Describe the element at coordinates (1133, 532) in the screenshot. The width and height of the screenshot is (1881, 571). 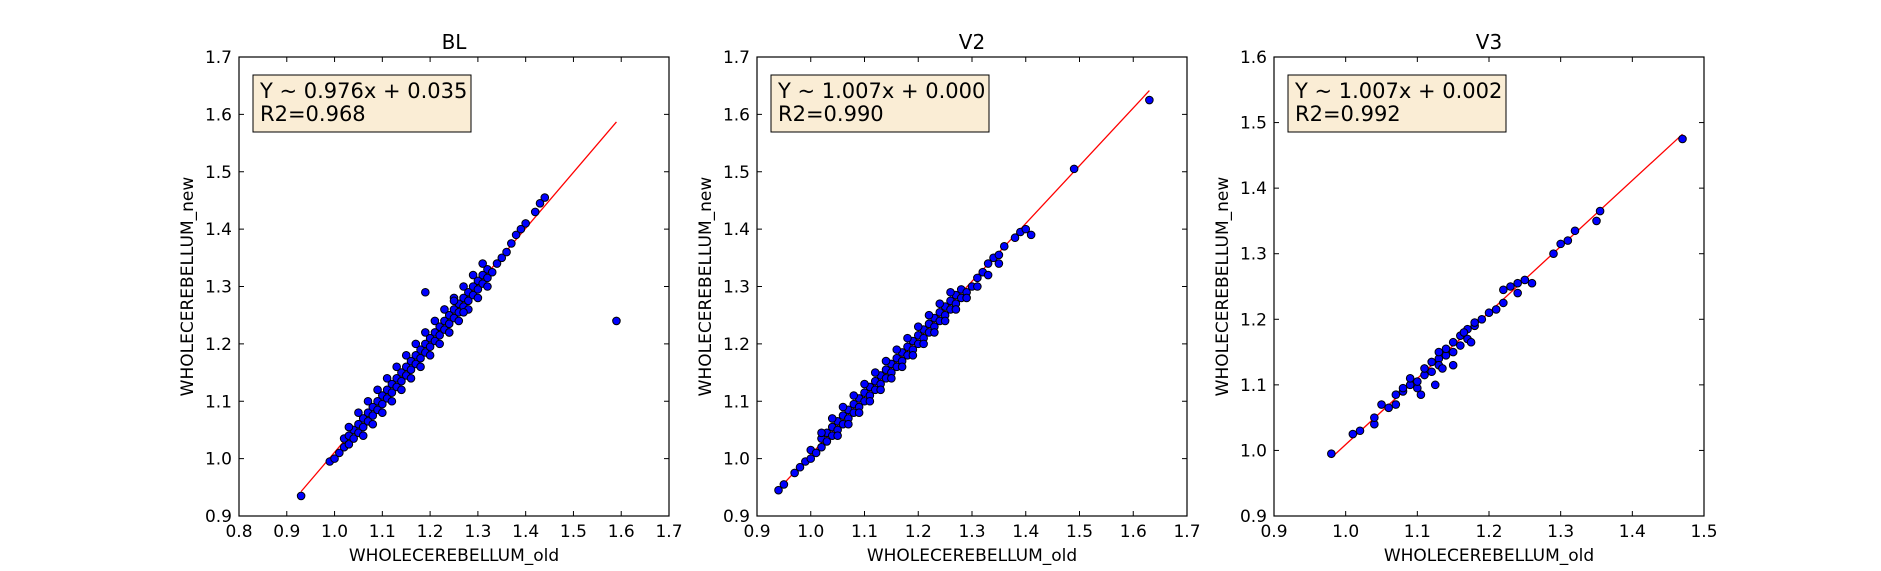
I see `x-tick-label: 1.6` at that location.